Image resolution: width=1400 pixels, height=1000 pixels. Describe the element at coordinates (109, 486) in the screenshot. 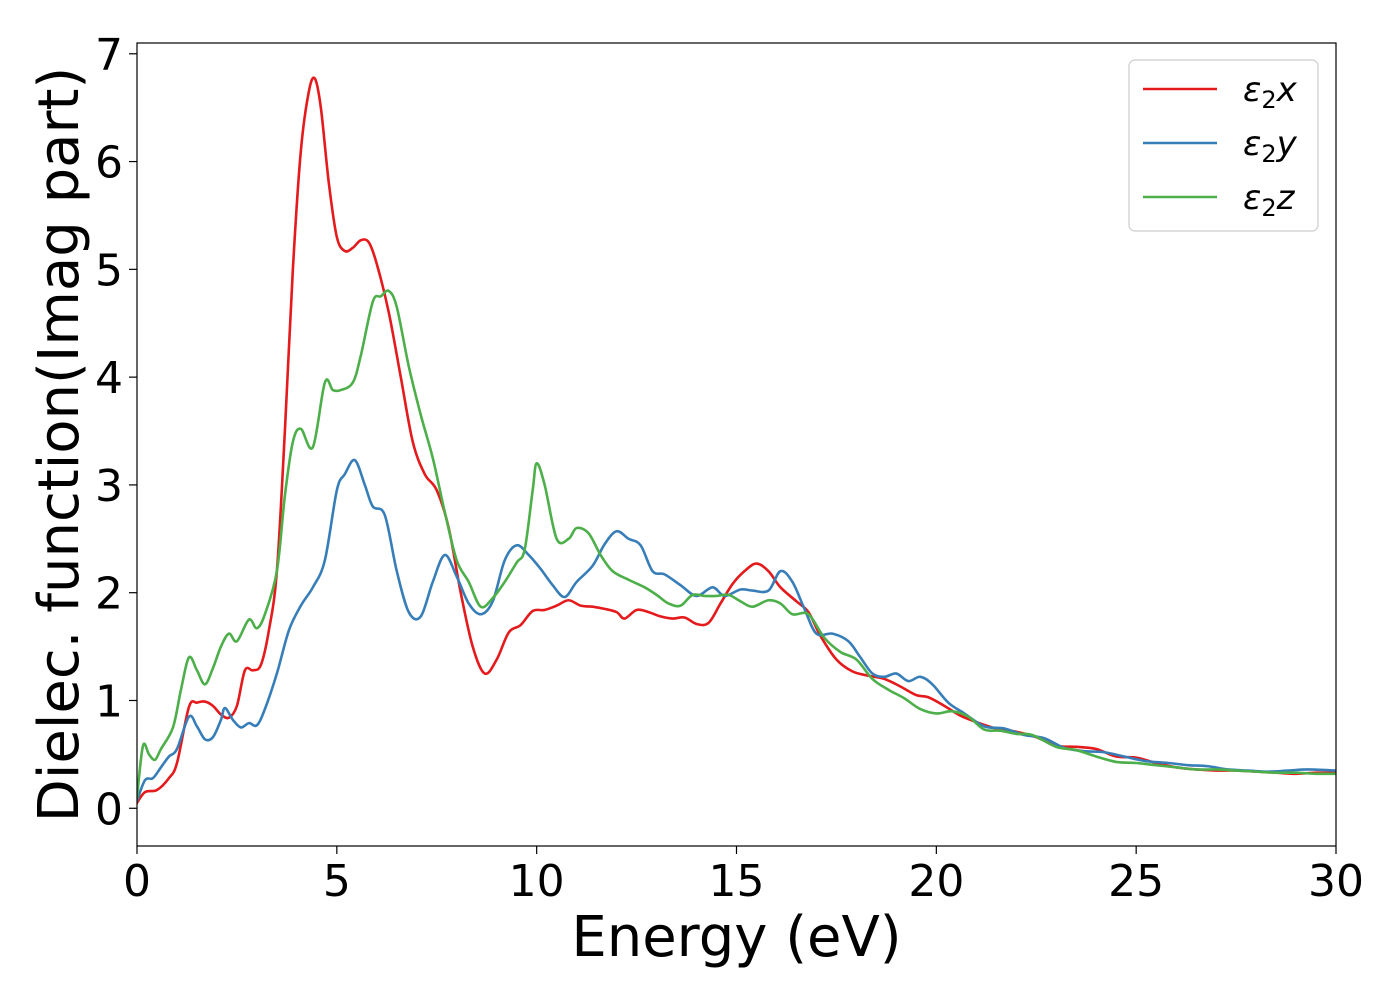

I see `y-tick-label: 3` at that location.